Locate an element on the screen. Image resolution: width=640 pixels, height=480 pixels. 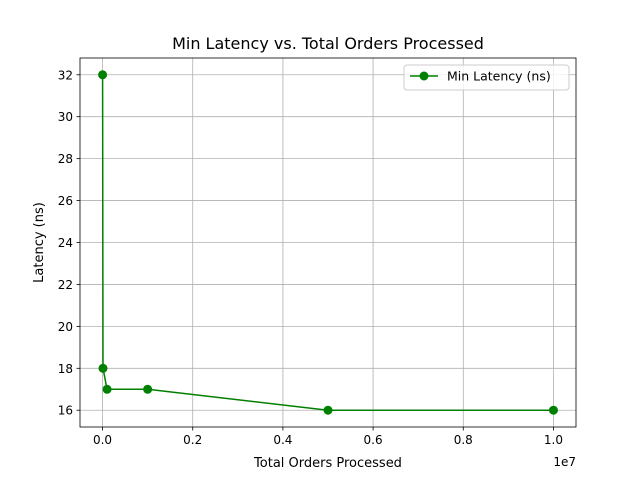
y-tick-label: 32 is located at coordinates (65, 75).